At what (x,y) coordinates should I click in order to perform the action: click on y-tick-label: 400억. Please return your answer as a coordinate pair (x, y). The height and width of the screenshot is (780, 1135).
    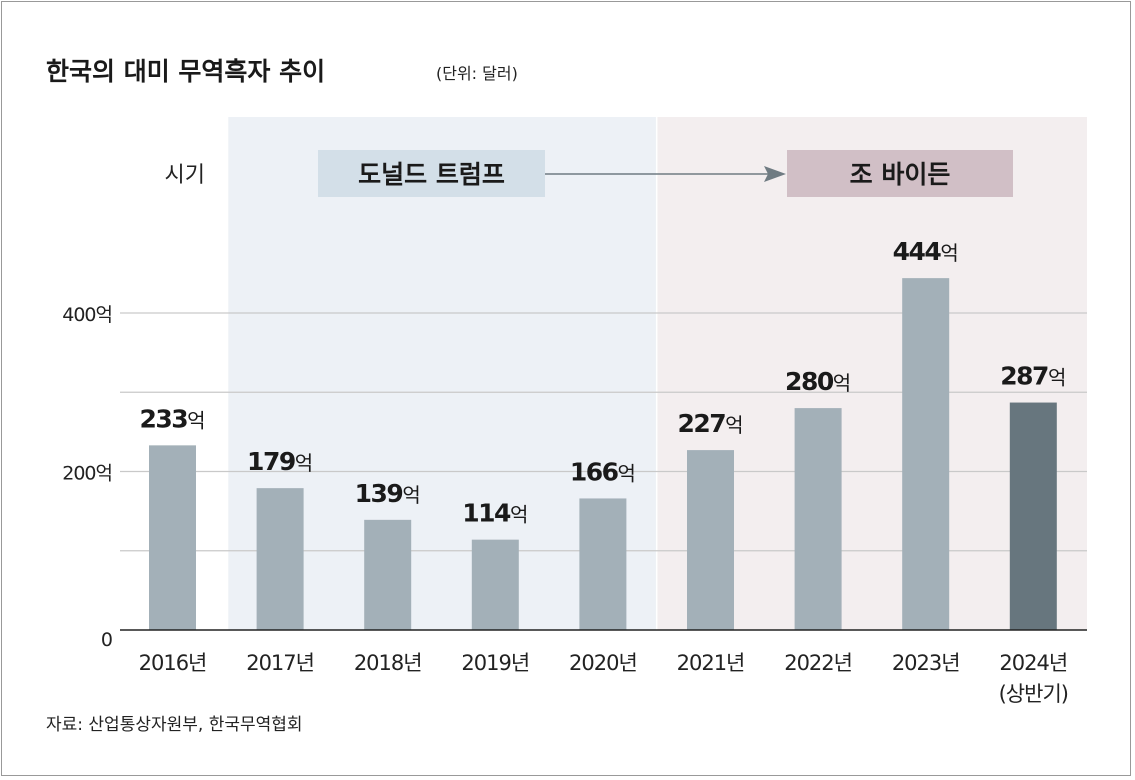
    Looking at the image, I should click on (87, 315).